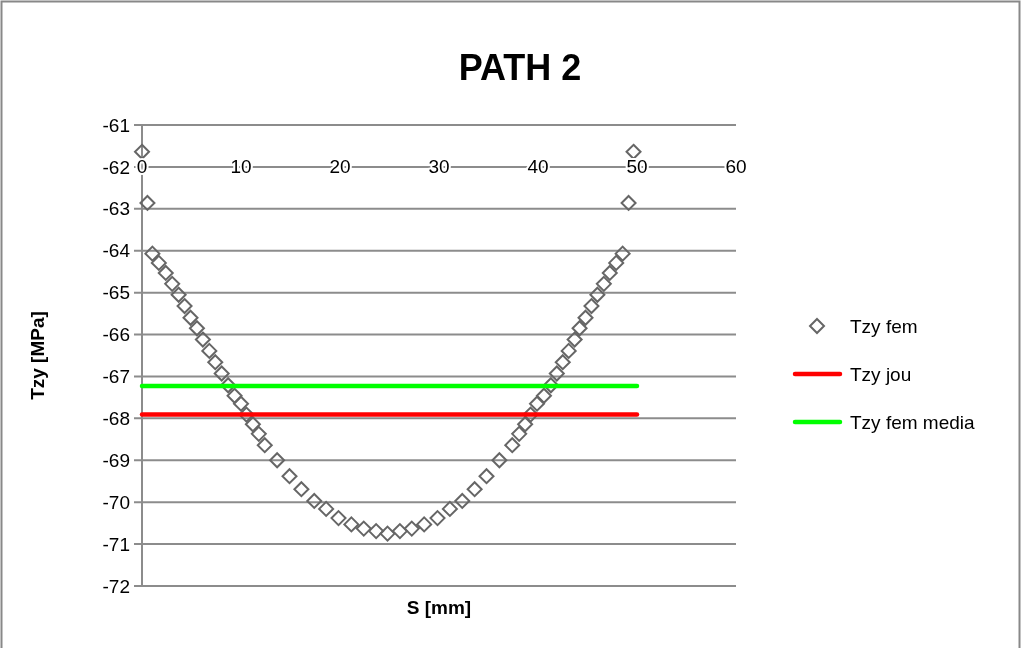  Describe the element at coordinates (881, 374) in the screenshot. I see `legend-label: Tzy jou` at that location.